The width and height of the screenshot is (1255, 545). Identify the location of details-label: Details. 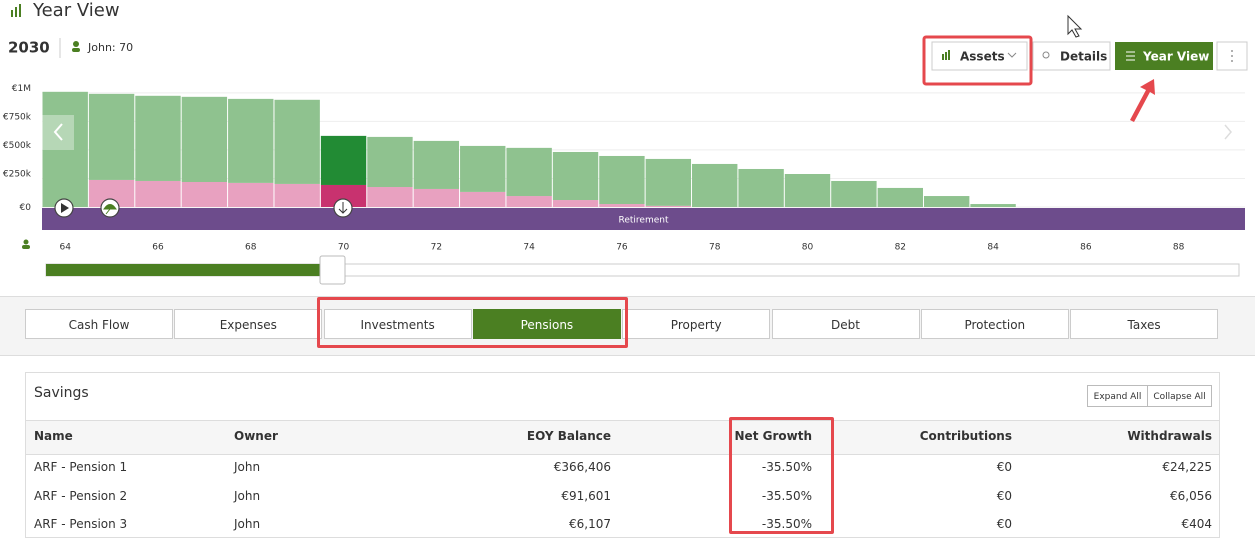
(1083, 57).